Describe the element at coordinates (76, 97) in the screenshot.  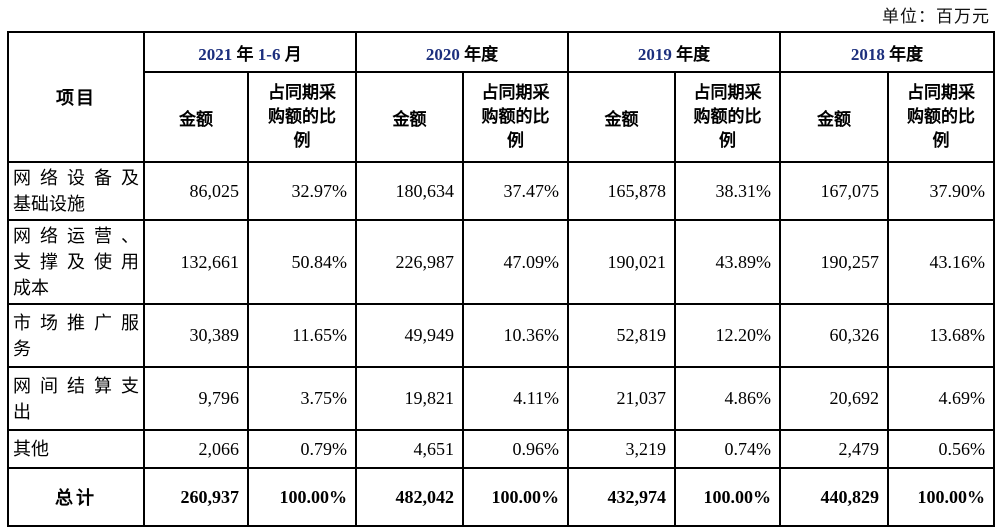
I see `item-column-header: 项目` at that location.